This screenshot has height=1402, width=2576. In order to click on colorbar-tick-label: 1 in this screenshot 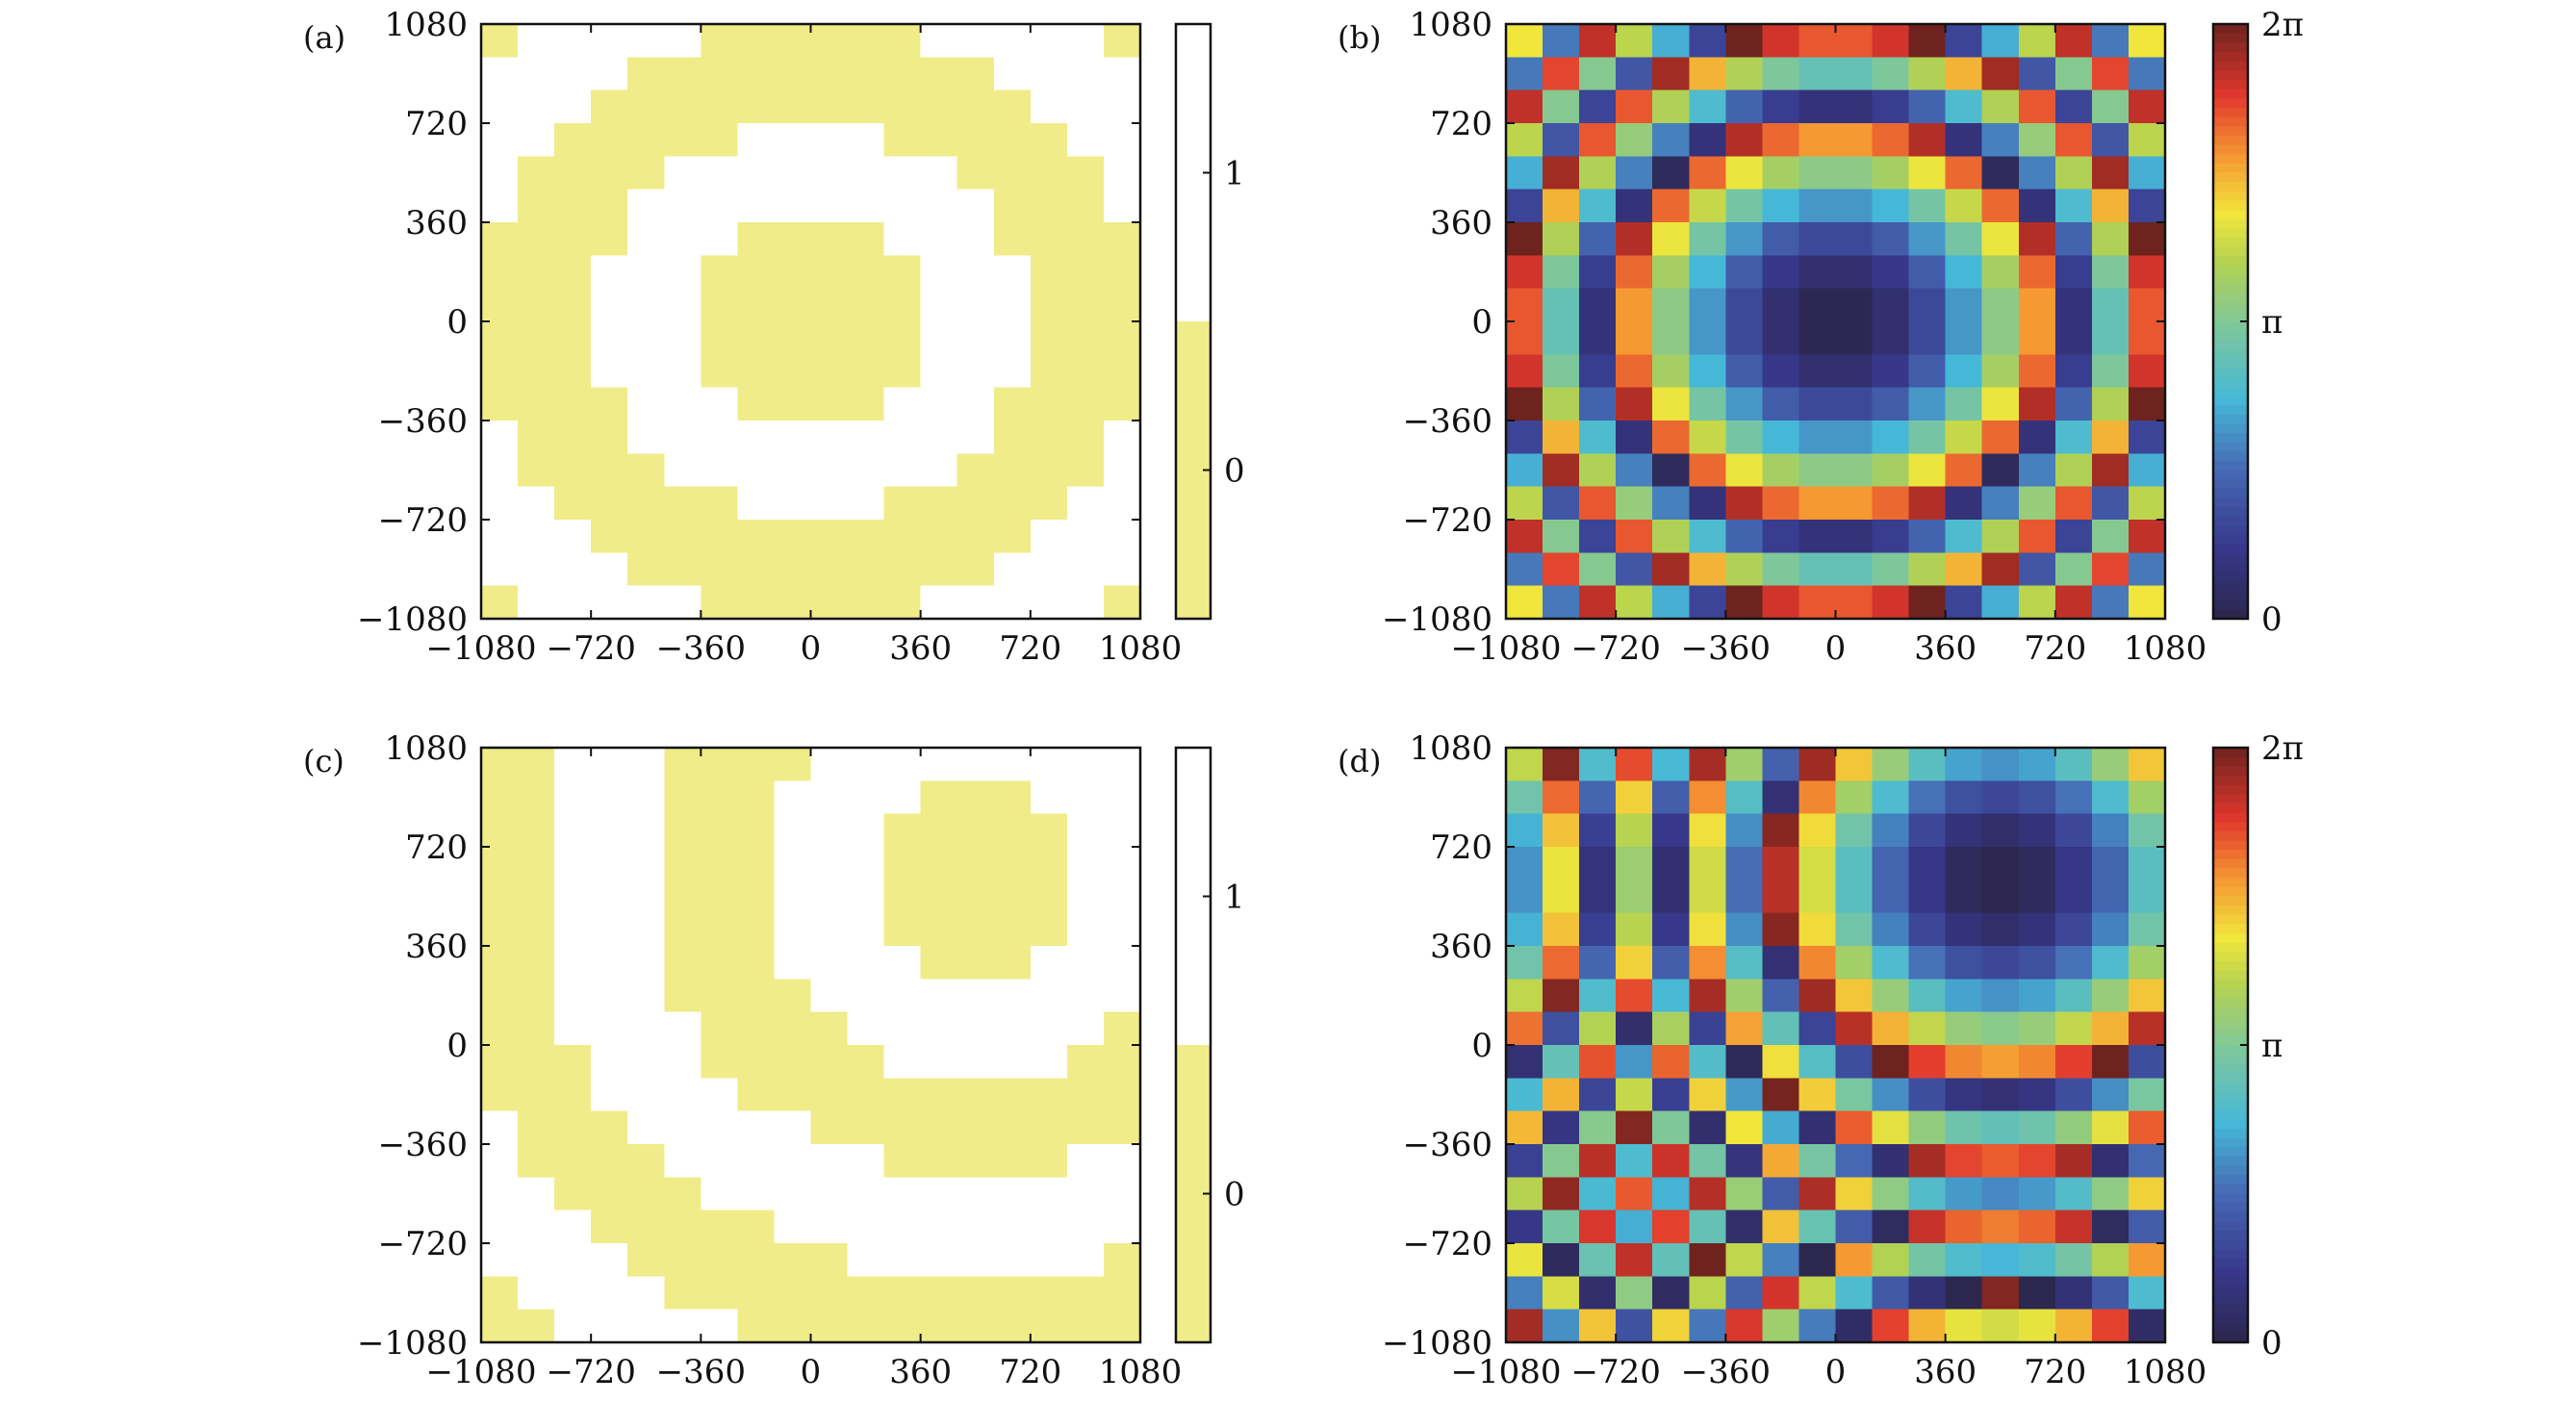, I will do `click(1234, 898)`.